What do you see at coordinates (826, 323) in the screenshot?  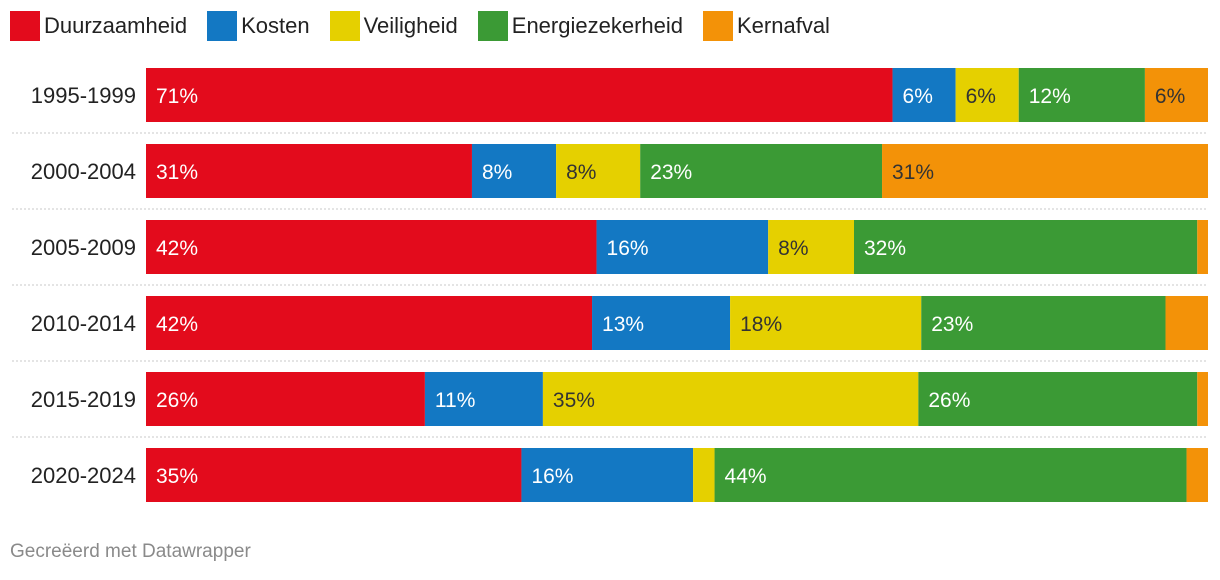 I see `bar-segment-veiligheid-2010-2014` at bounding box center [826, 323].